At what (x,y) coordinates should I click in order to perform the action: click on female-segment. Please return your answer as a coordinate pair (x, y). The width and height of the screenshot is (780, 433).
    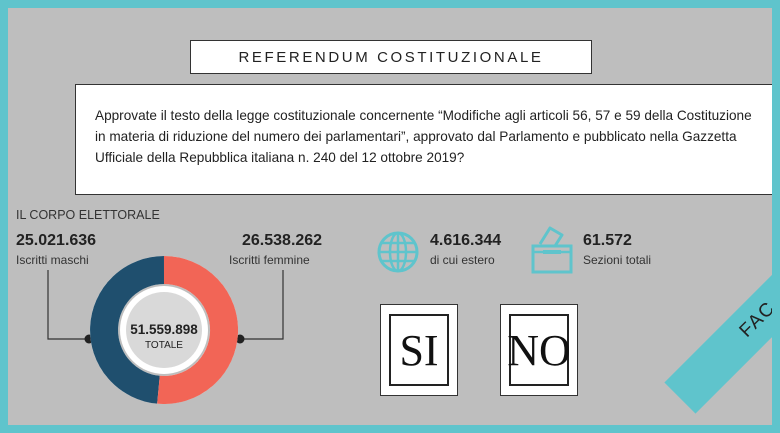
    Looking at the image, I should click on (197, 330).